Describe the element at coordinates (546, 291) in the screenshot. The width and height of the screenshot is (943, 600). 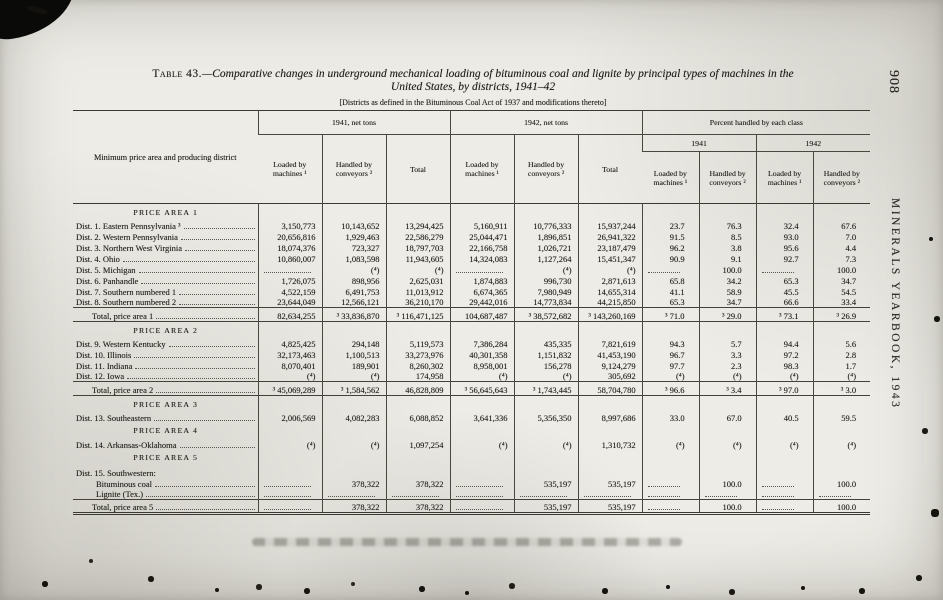
I see `value-cell: 7,980,949` at that location.